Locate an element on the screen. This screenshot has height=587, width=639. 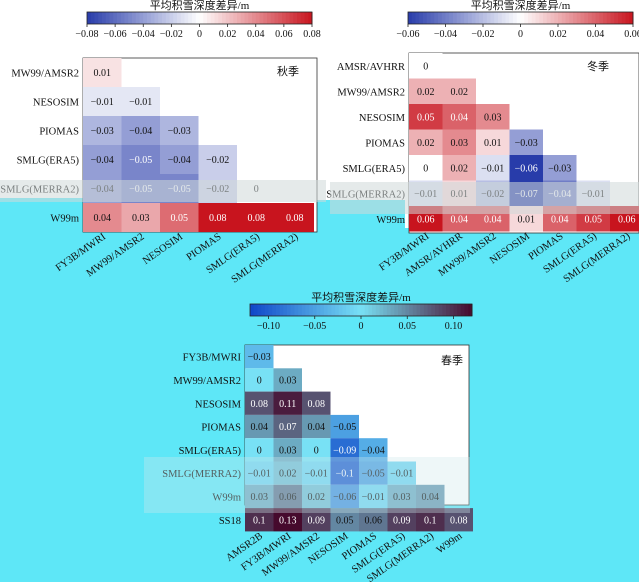
colorbar-tick-label: 0.06 is located at coordinates (284, 34).